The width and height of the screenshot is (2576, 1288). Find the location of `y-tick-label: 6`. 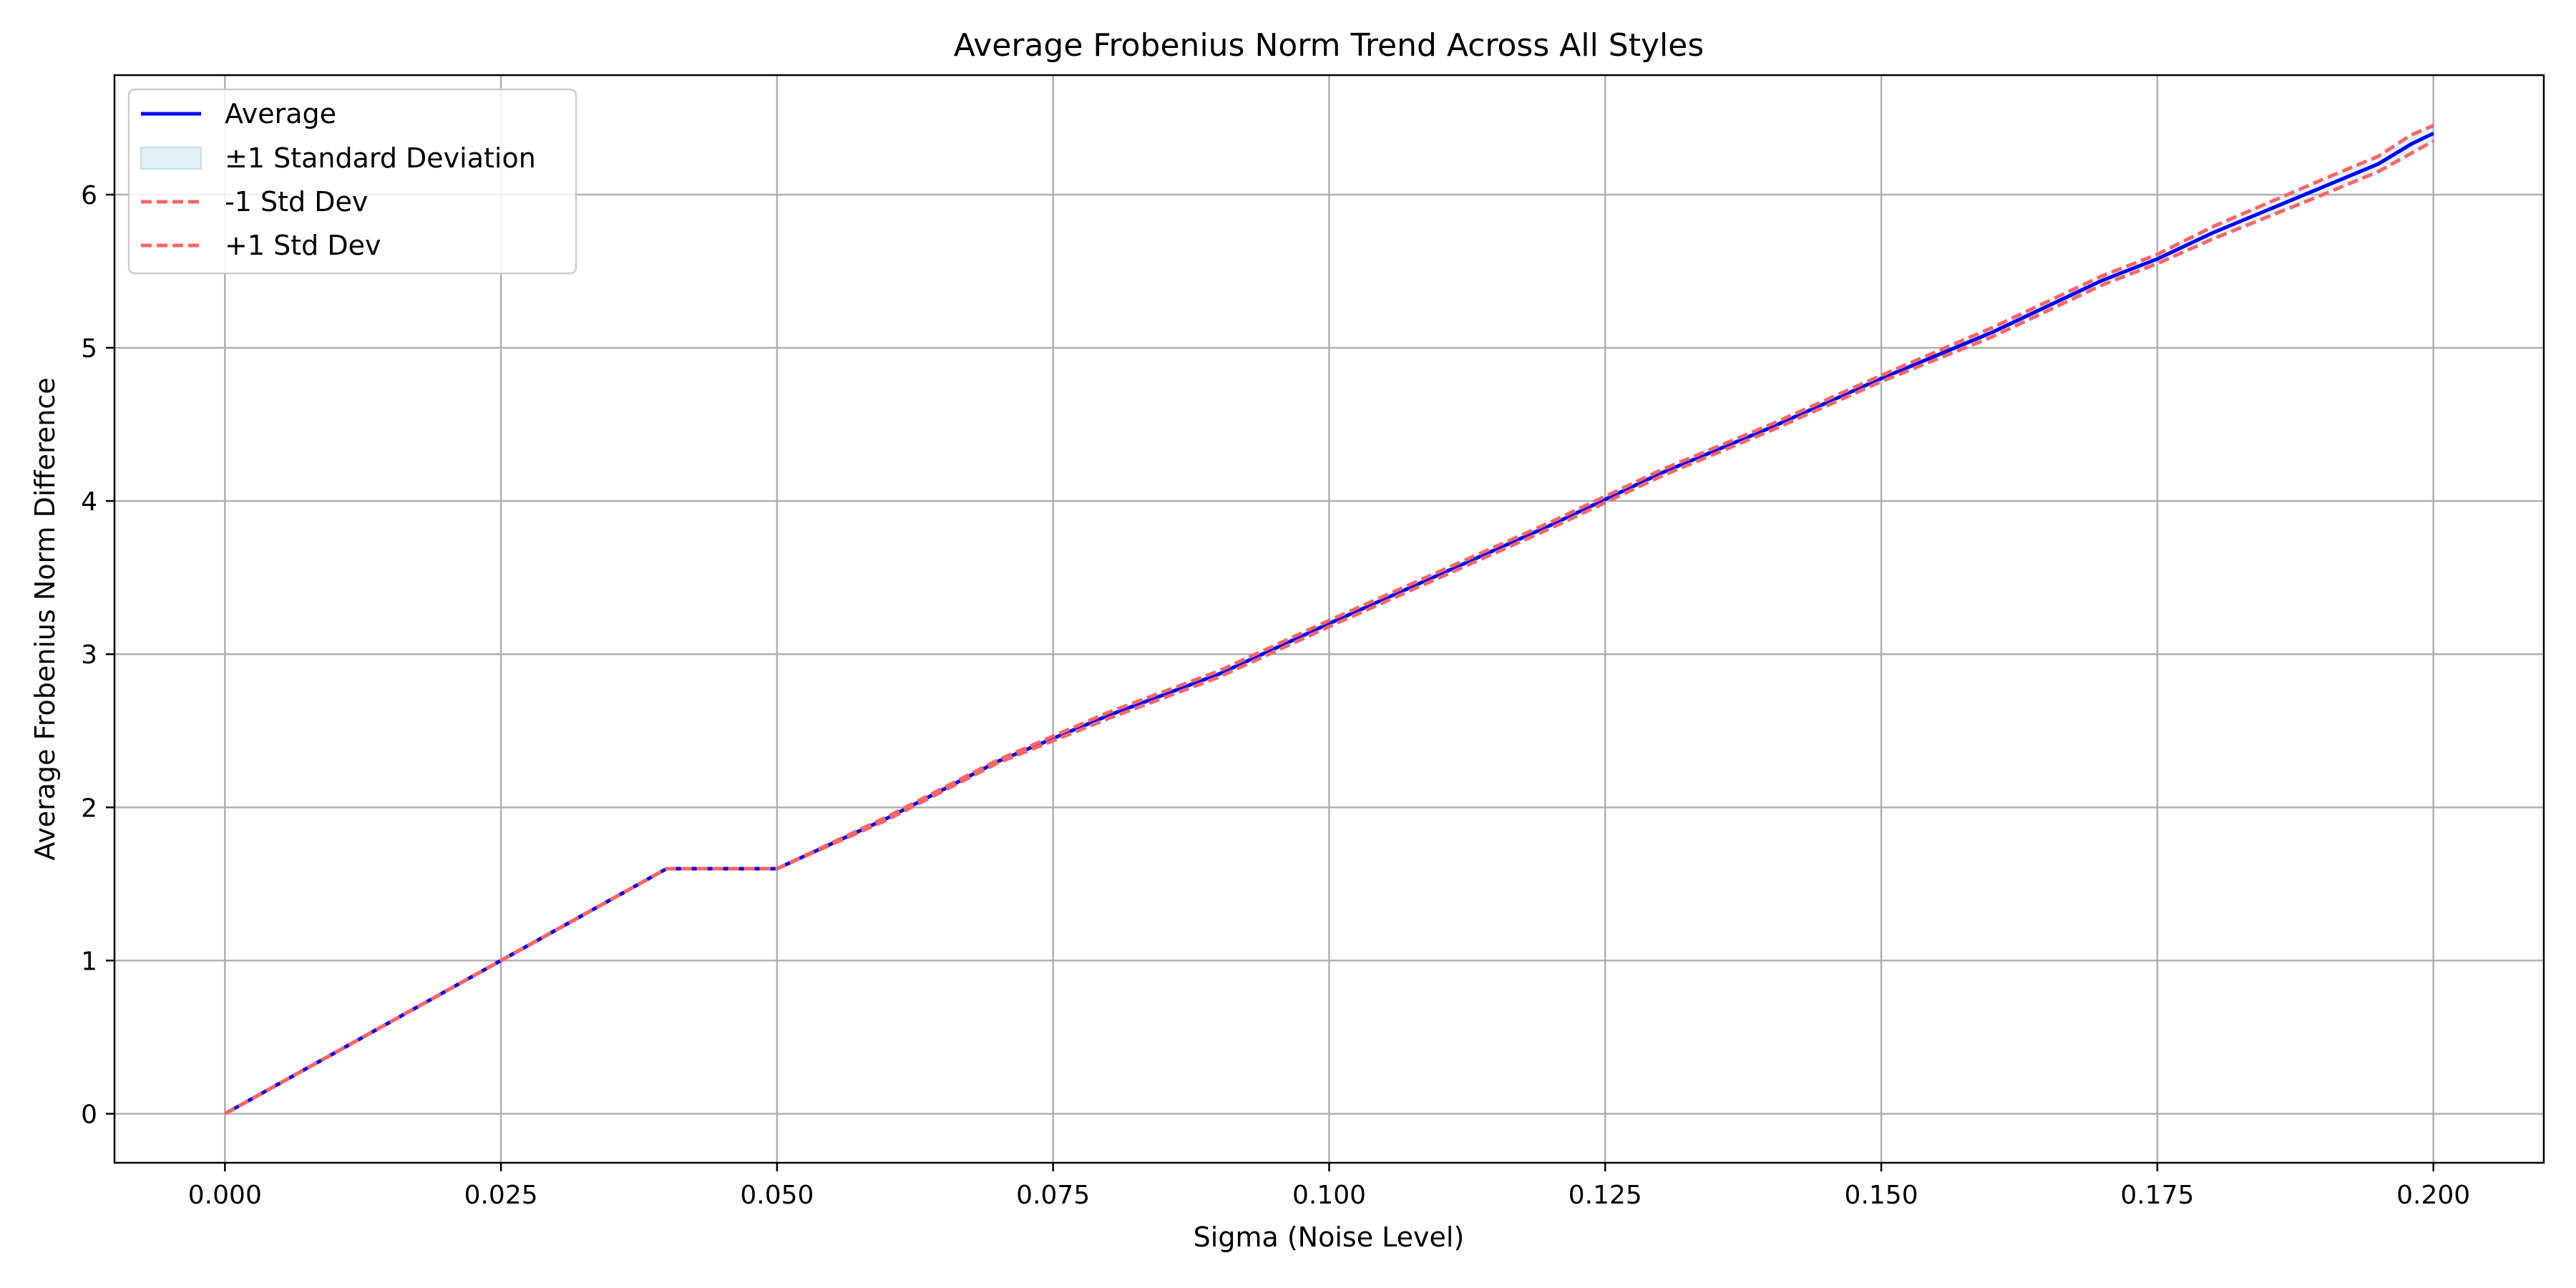

y-tick-label: 6 is located at coordinates (89, 195).